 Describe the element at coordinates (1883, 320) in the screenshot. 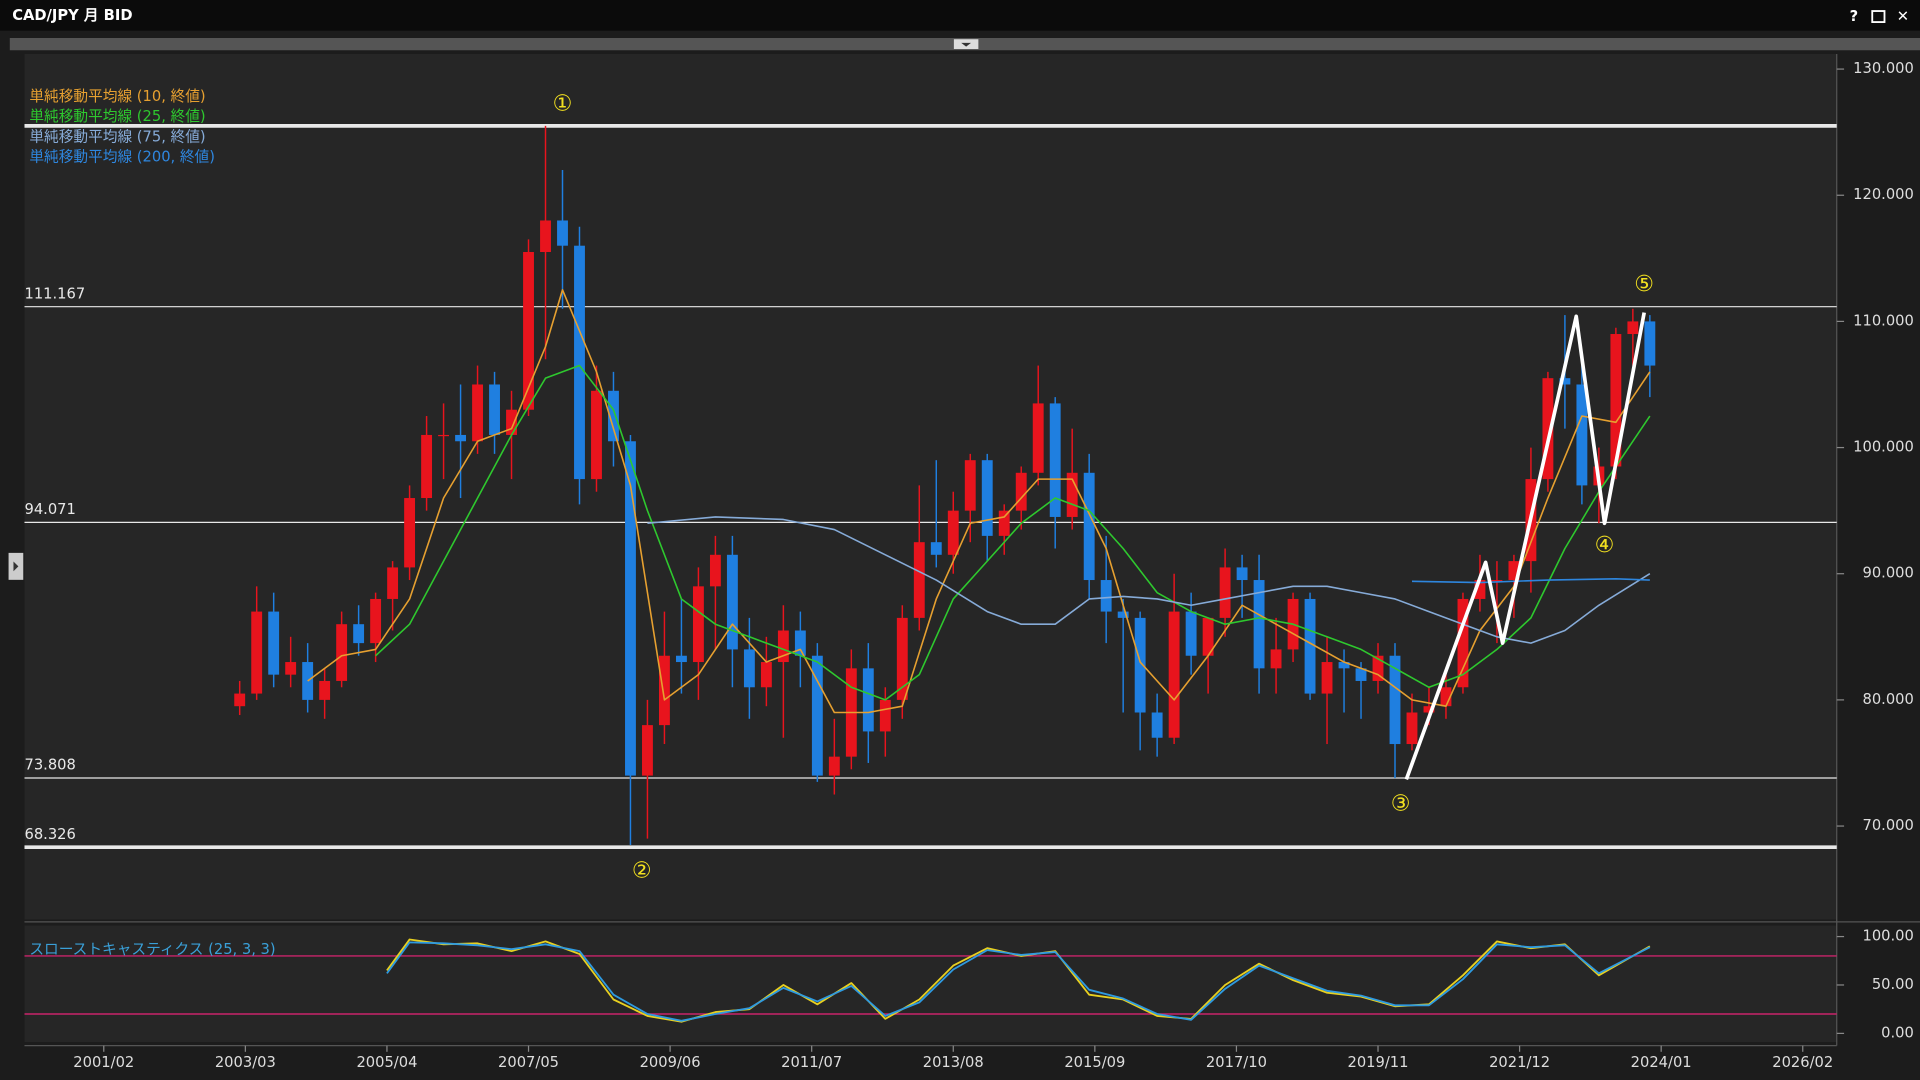

I see `y-tick-label: 110.000` at that location.